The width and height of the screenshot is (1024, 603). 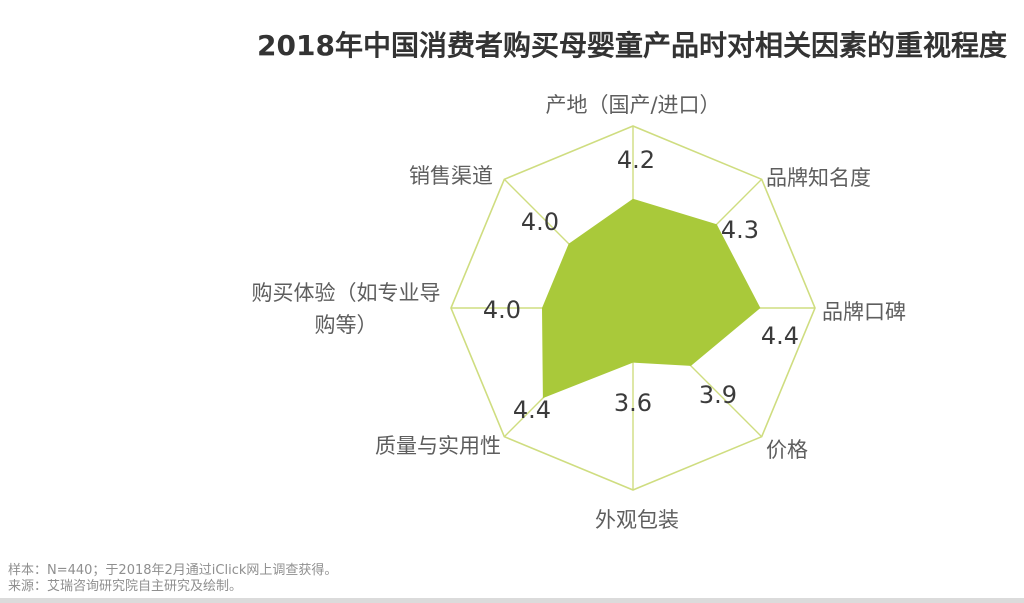 I want to click on value-price: 3.9, so click(x=718, y=395).